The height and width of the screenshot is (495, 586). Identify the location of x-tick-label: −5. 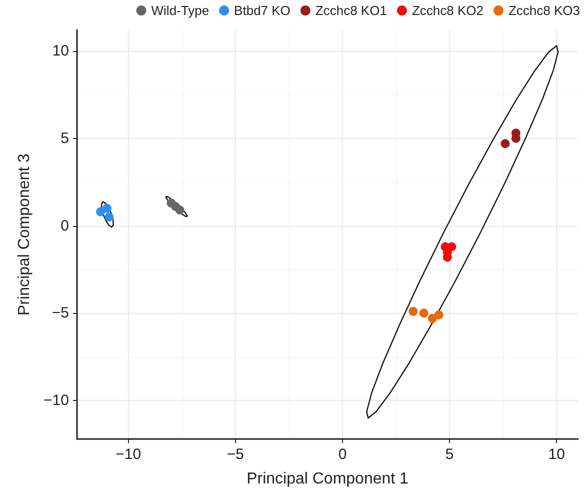
(235, 454).